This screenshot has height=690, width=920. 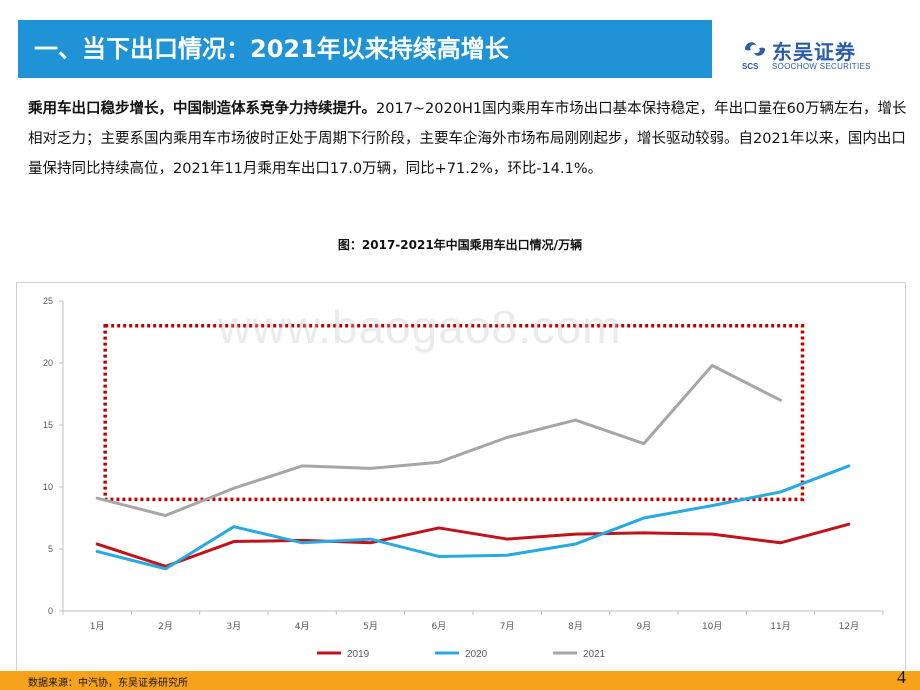 I want to click on logo-mark-icon, so click(x=755, y=49).